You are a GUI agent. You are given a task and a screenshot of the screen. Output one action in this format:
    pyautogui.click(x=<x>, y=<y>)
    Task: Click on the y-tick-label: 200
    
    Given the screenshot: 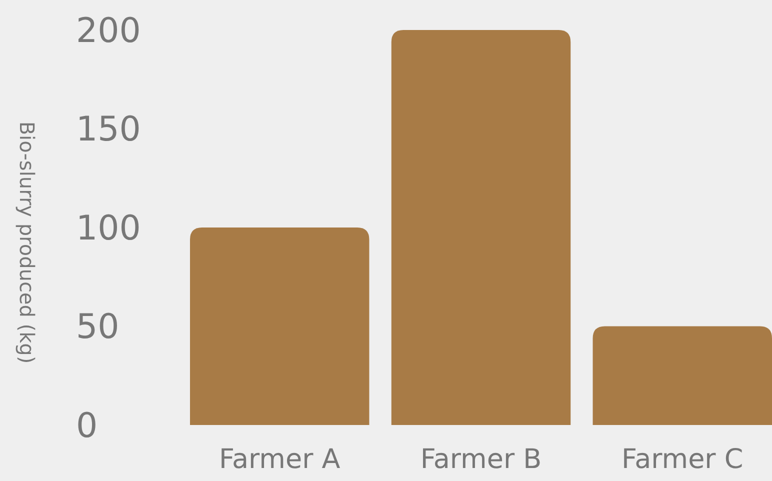 What is the action you would take?
    pyautogui.click(x=108, y=30)
    